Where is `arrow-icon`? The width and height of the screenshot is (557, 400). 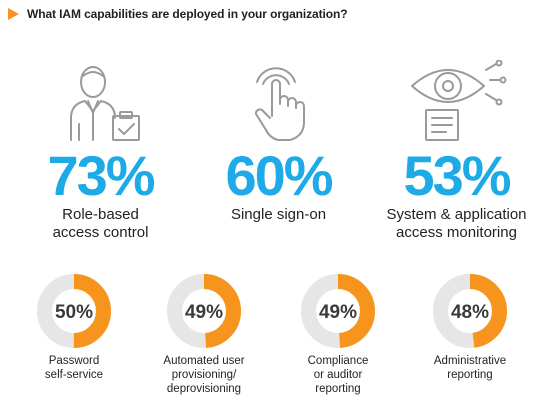
arrow-icon is located at coordinates (13, 14).